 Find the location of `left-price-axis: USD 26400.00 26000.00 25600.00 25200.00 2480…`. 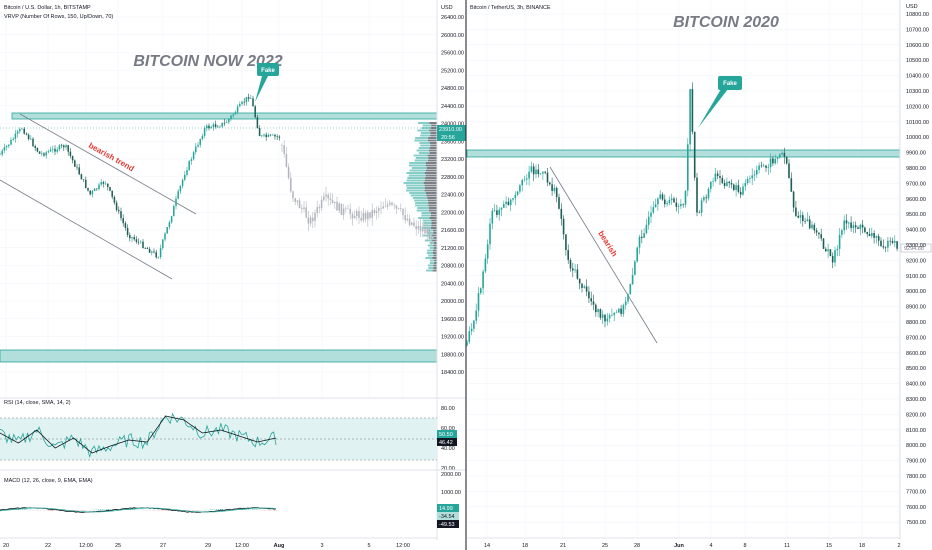

left-price-axis: USD 26400.00 26000.00 25600.00 25200.00 2480… is located at coordinates (450, 270).